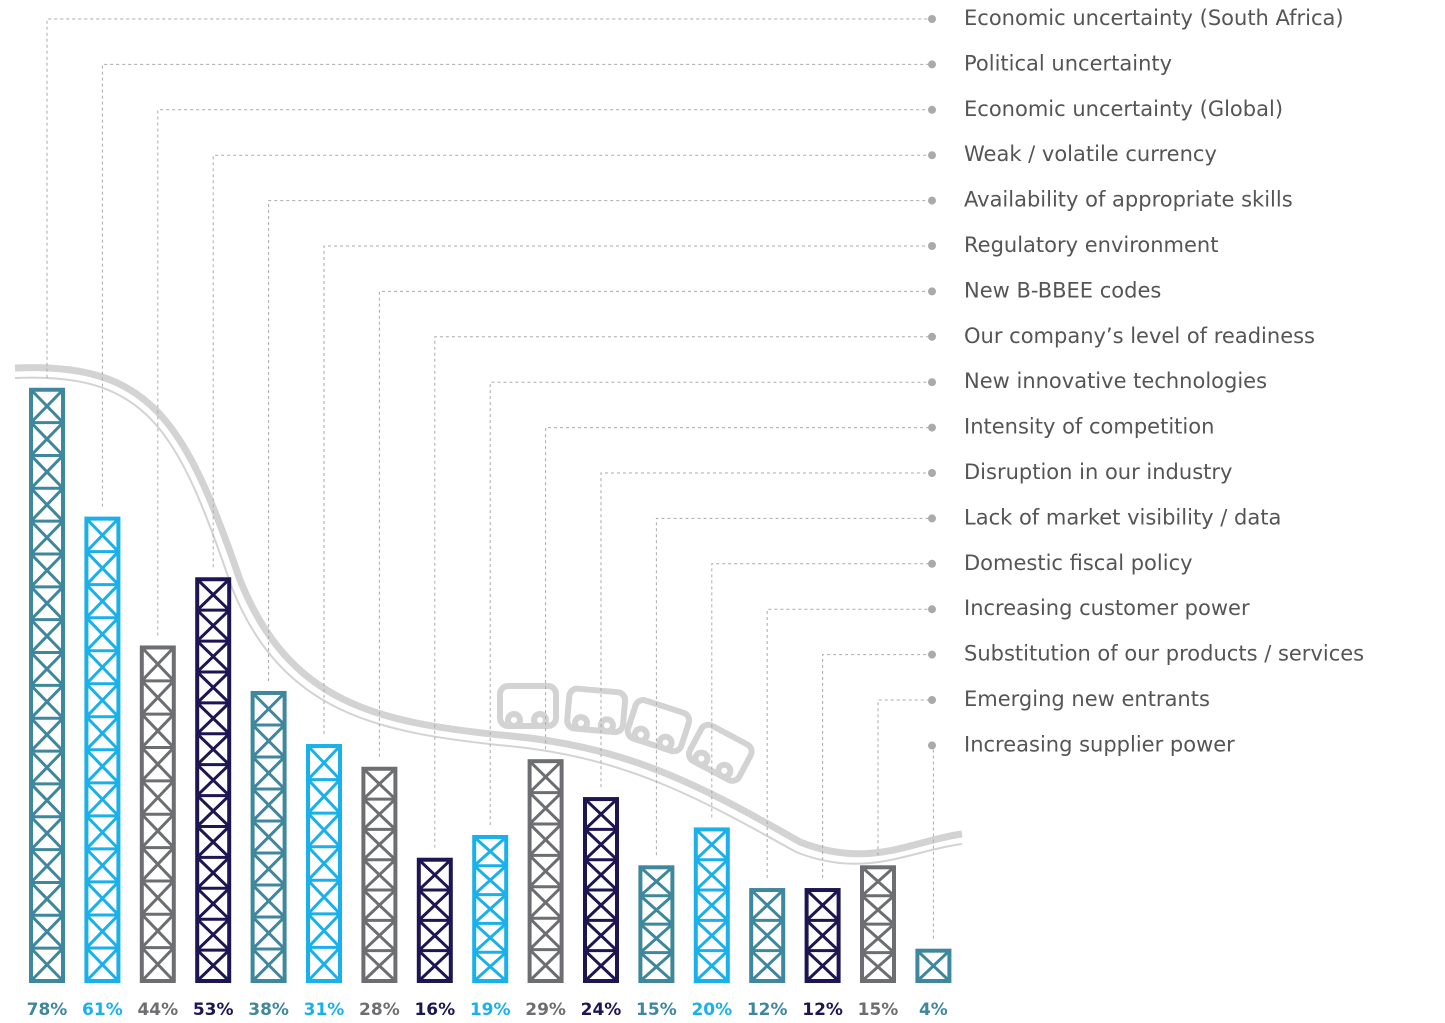  Describe the element at coordinates (1122, 517) in the screenshot. I see `category-label: Lack of market visibility / data` at that location.